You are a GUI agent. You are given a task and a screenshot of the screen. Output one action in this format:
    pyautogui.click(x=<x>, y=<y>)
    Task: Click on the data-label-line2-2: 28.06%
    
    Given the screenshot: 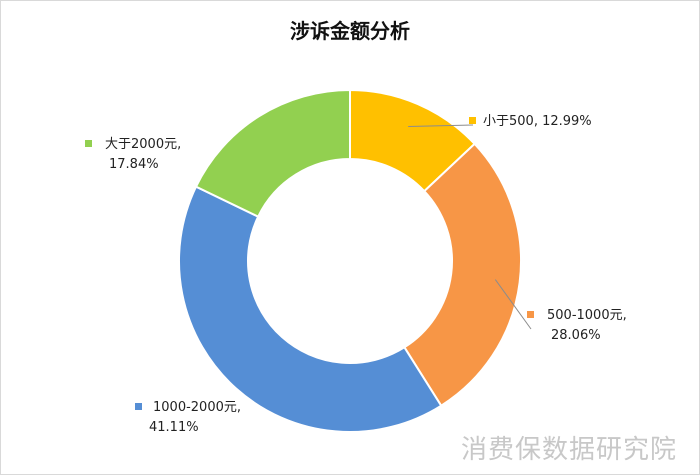 What is the action you would take?
    pyautogui.click(x=576, y=335)
    